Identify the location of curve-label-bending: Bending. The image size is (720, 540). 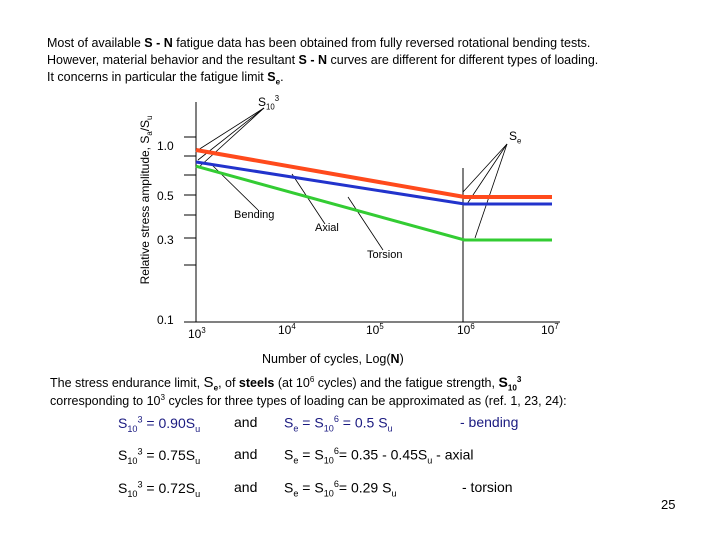
(254, 215).